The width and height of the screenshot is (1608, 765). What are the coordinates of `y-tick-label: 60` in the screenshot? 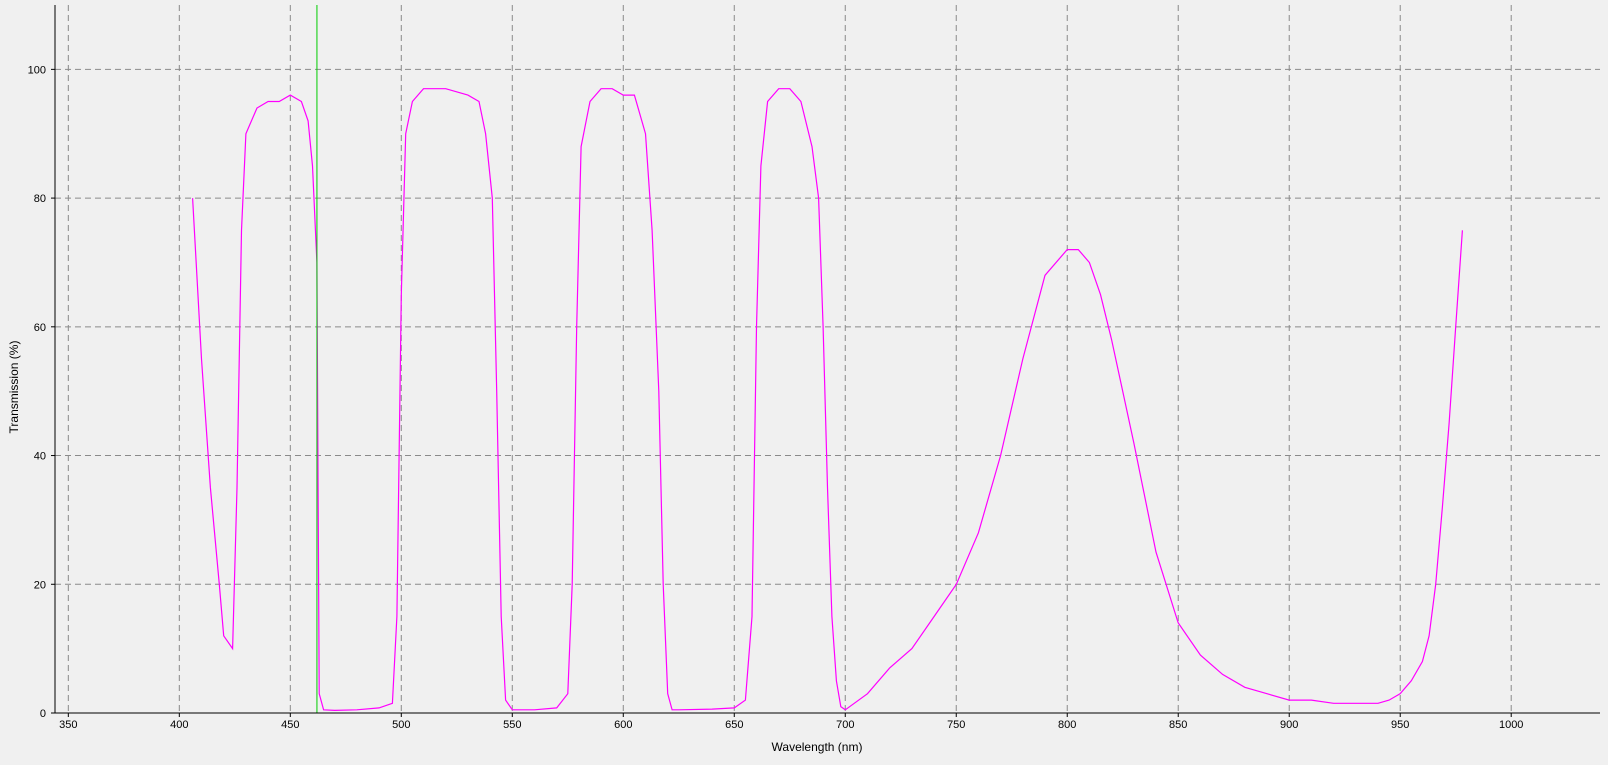 It's located at (40, 328).